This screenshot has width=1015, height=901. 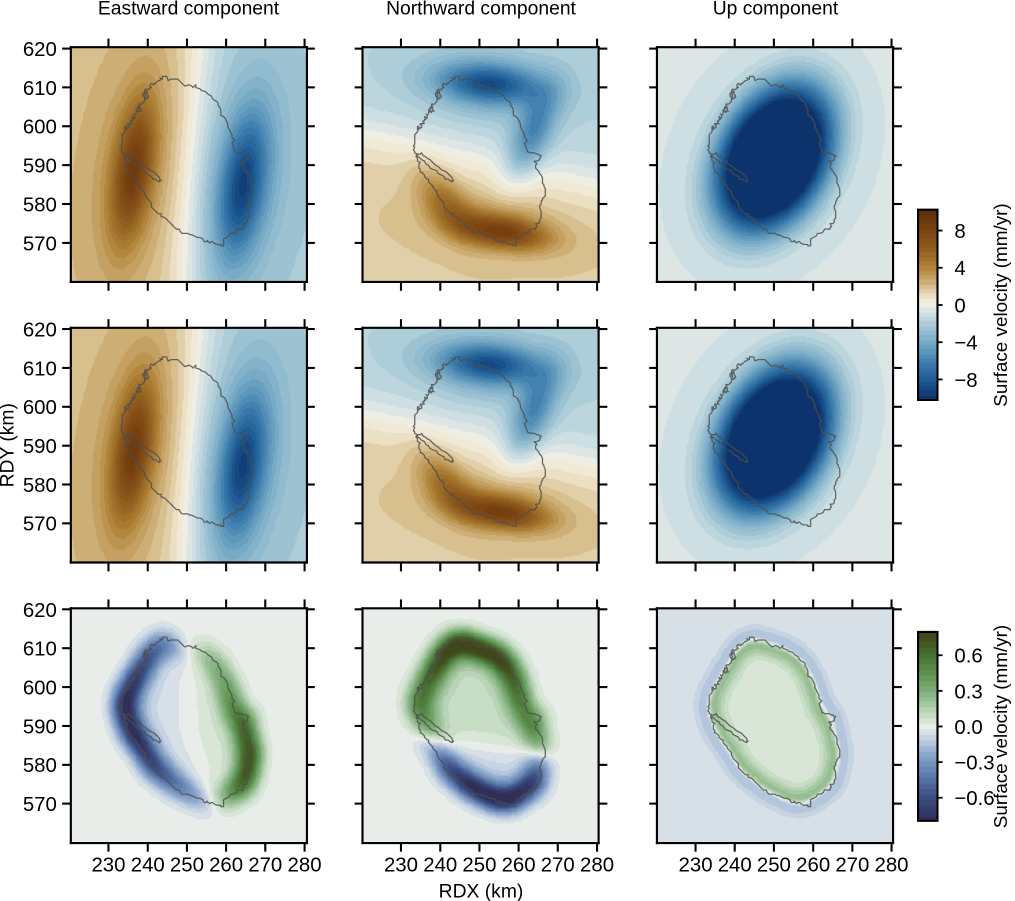 I want to click on svg-text: −0.6, so click(x=974, y=799).